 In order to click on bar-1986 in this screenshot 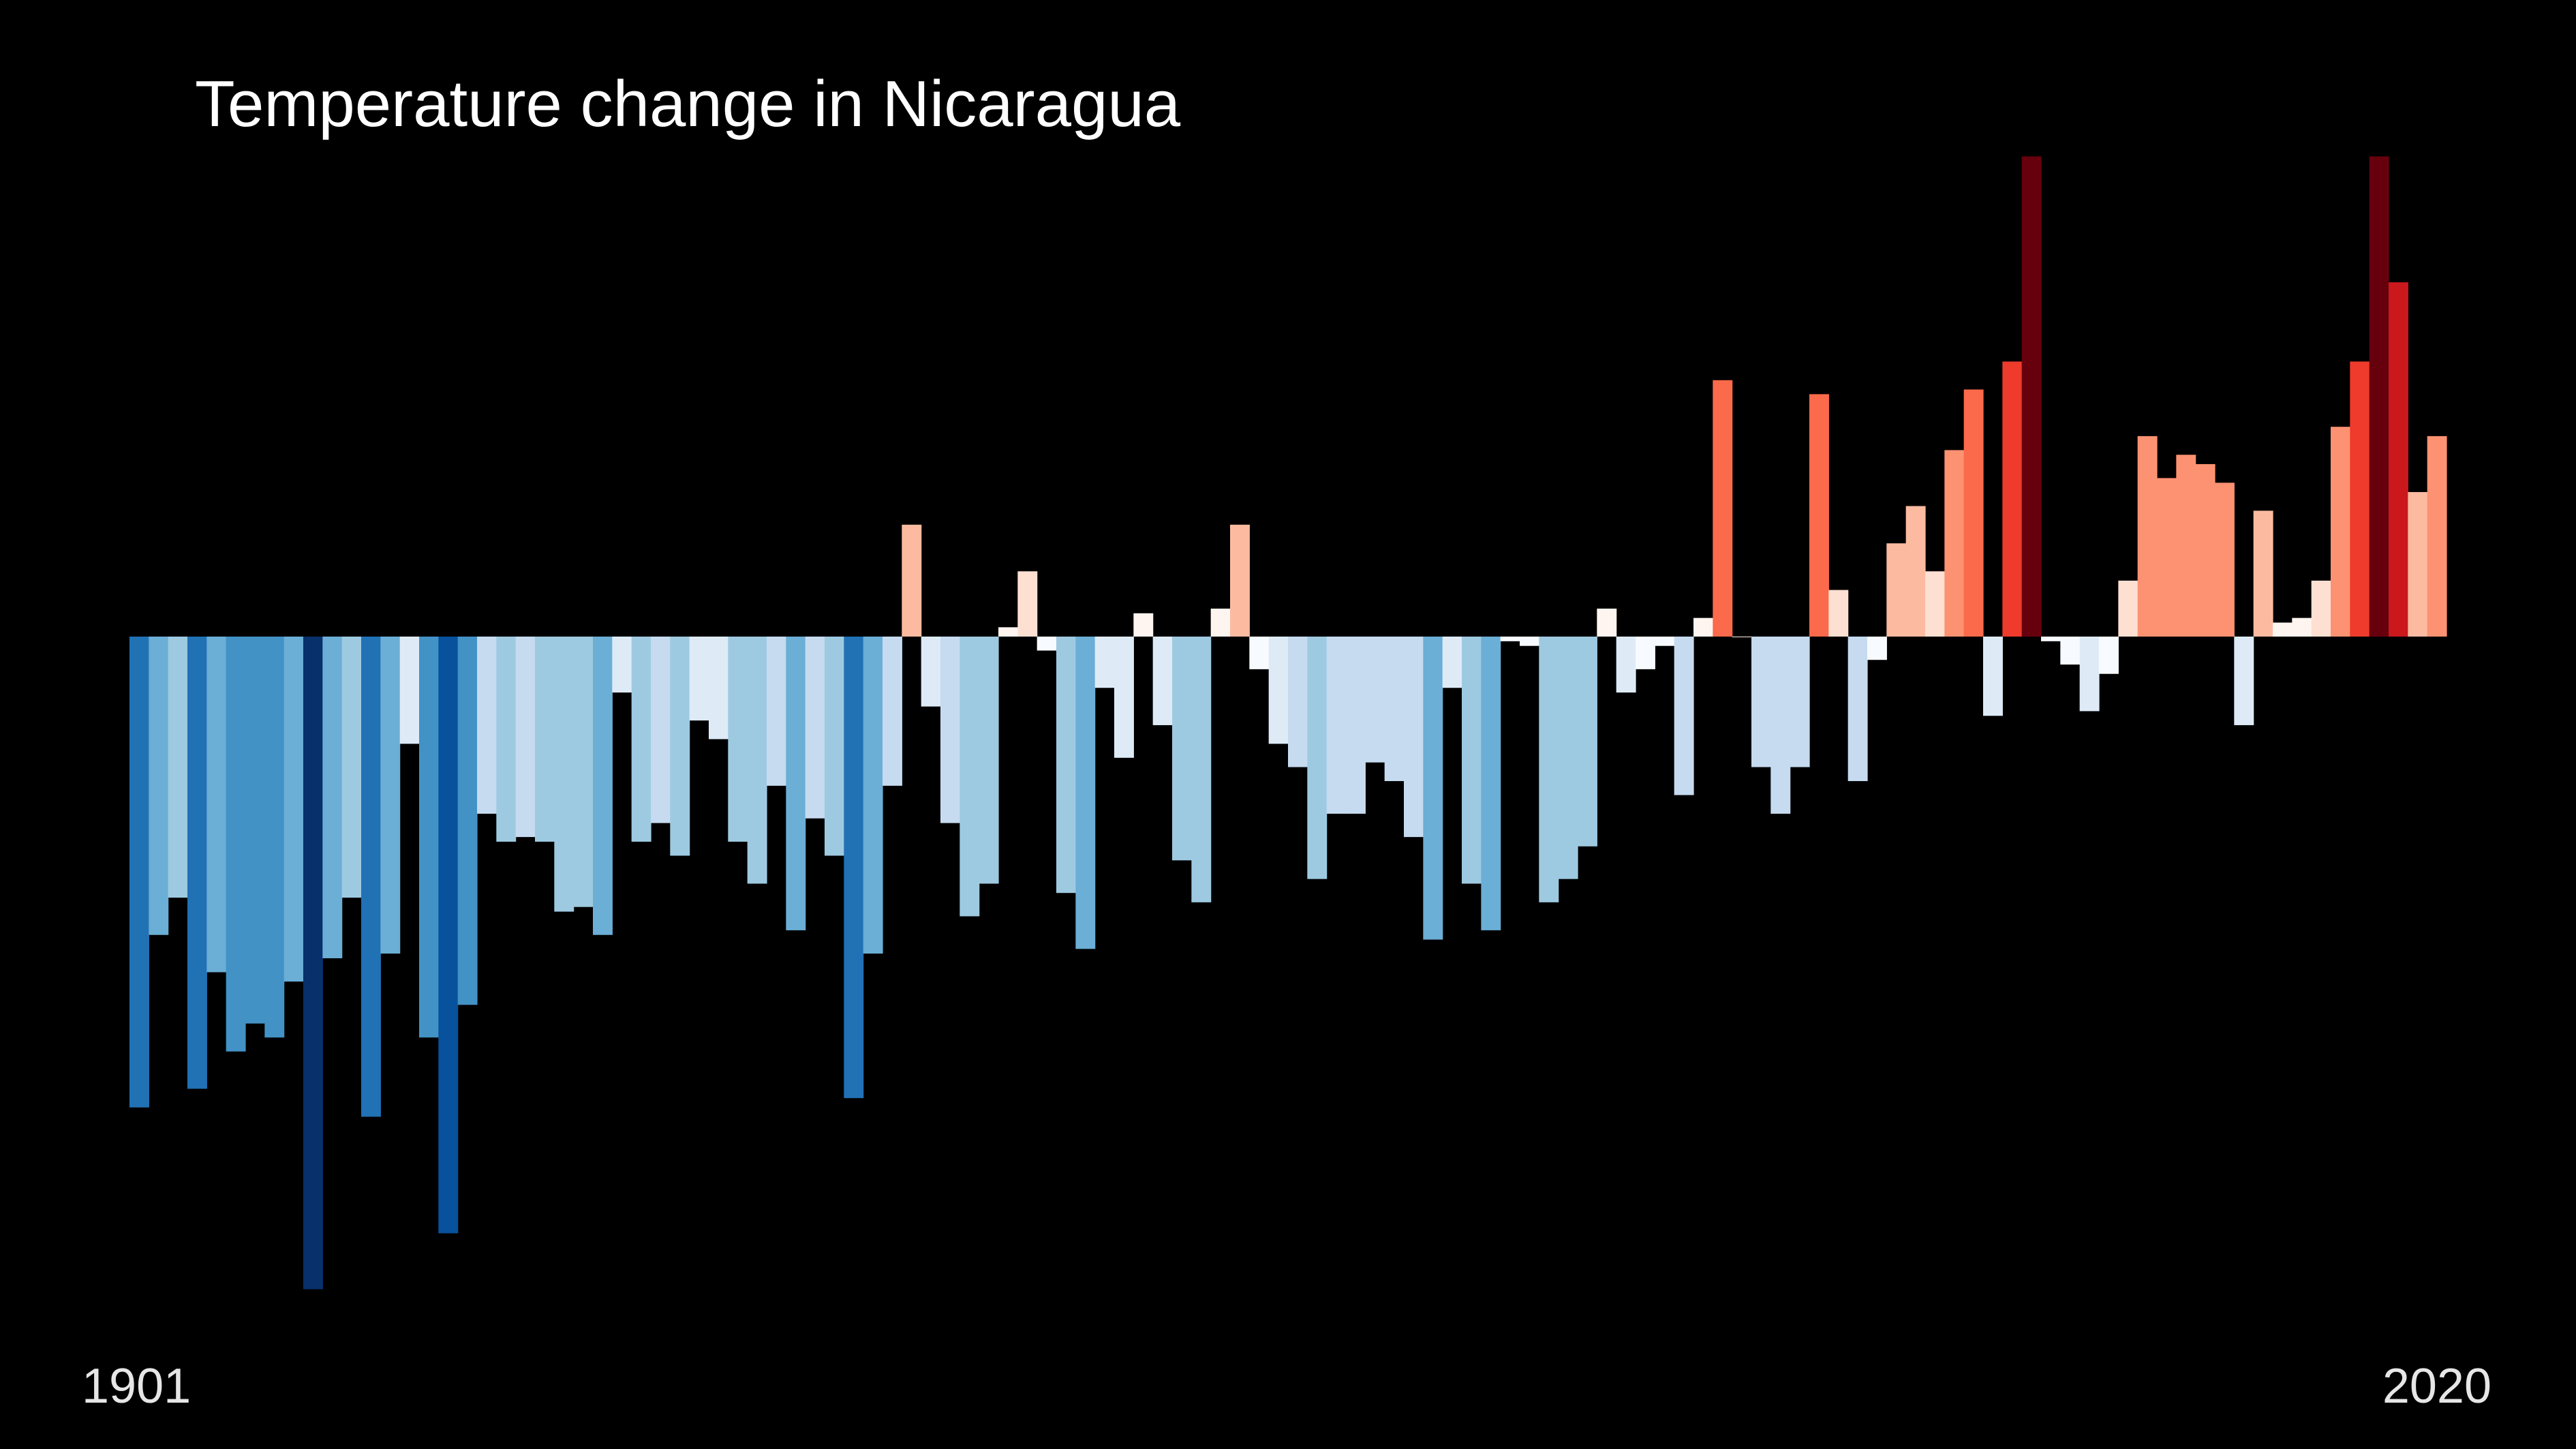, I will do `click(1780, 726)`.